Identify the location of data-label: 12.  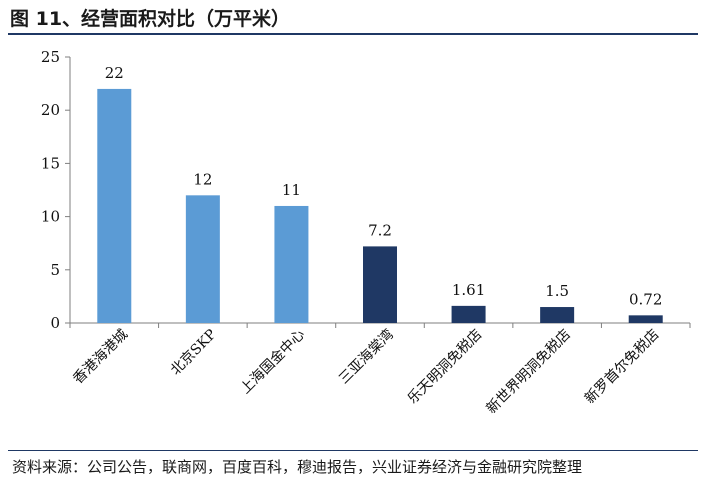
(202, 179).